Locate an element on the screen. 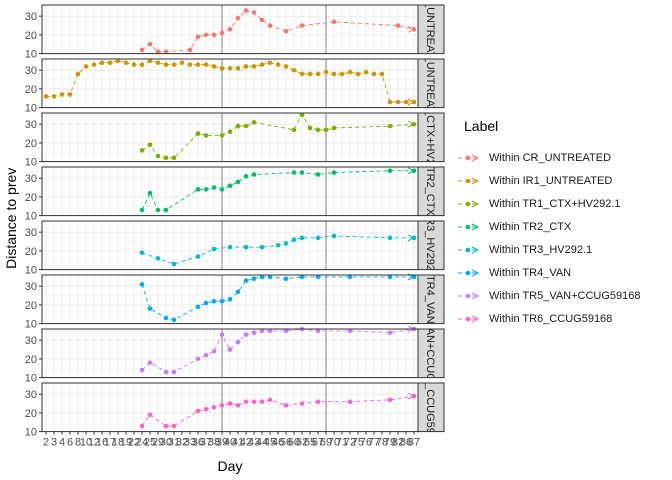  legend-item: Within TR1_CTX+HV292.1 is located at coordinates (559, 203).